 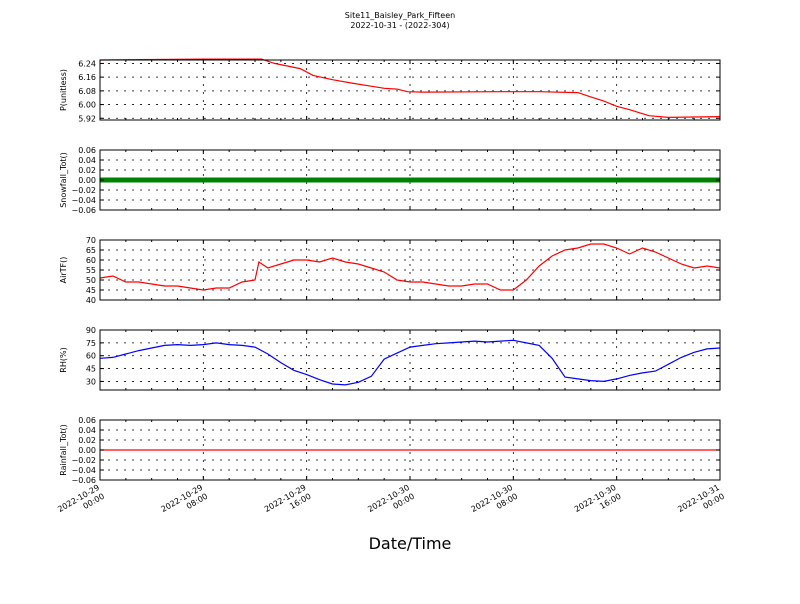 What do you see at coordinates (63, 270) in the screenshot?
I see `y-axis-label: AirTF()` at bounding box center [63, 270].